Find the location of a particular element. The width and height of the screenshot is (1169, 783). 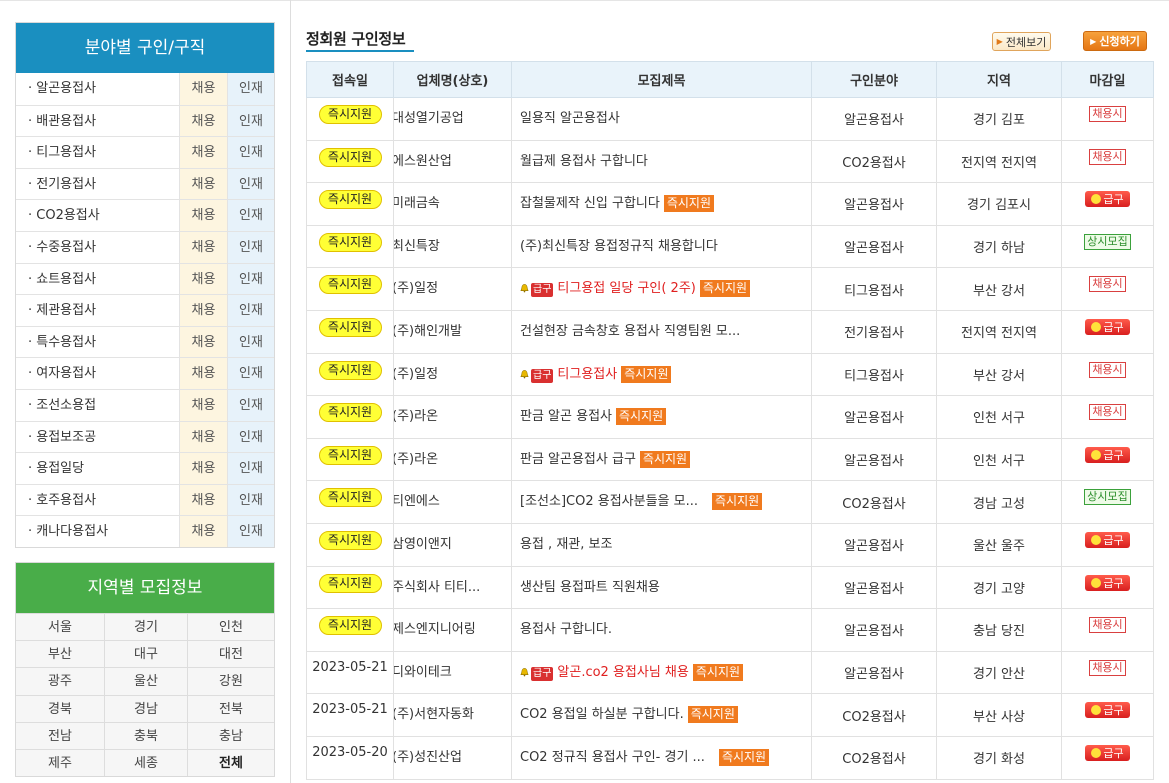

region-link: 울산 is located at coordinates (145, 681).